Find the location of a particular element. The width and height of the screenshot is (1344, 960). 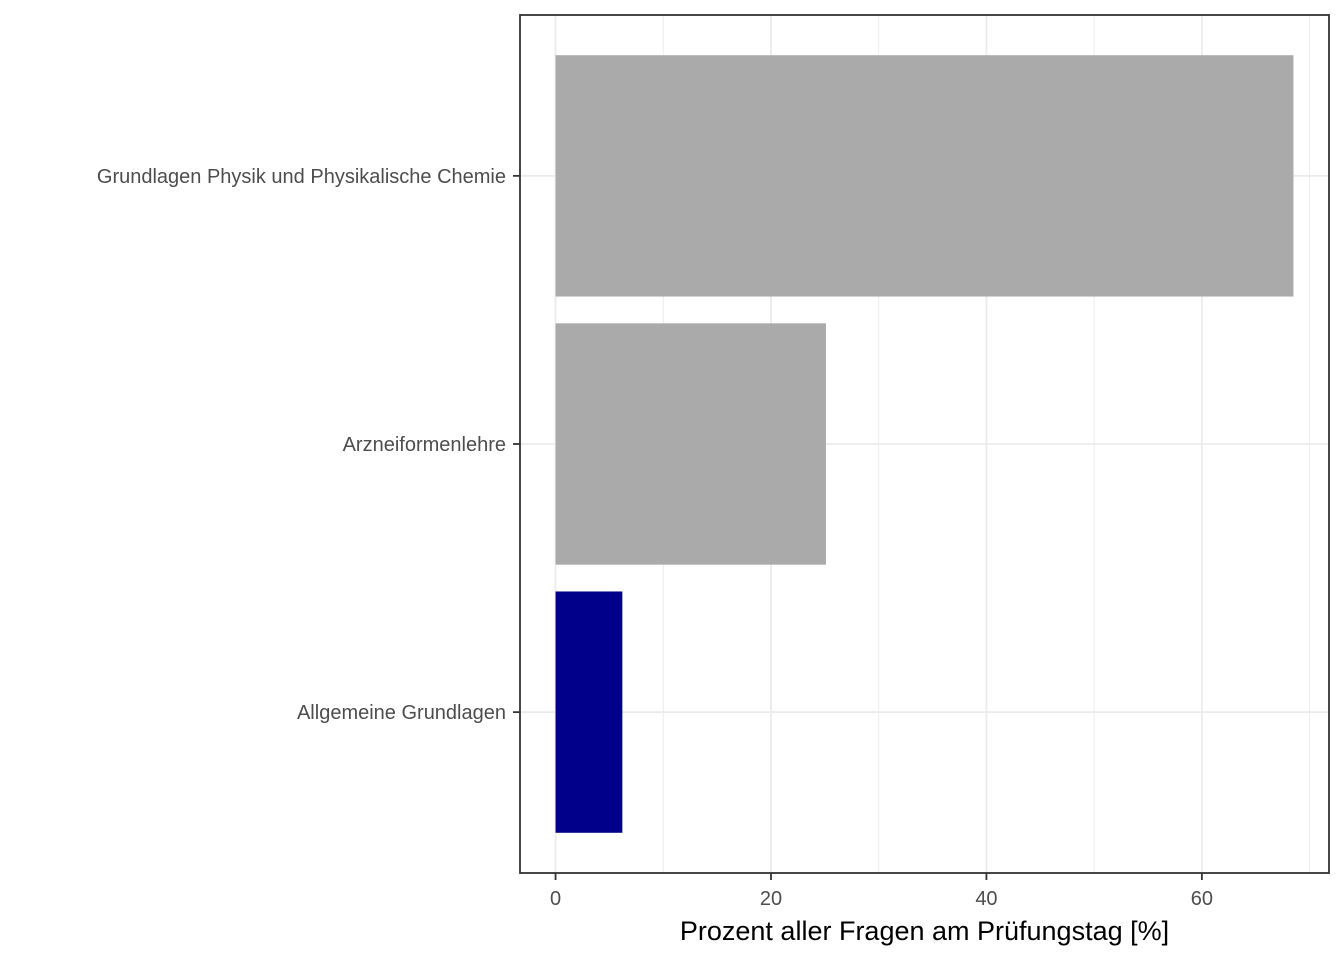

y-tick-label: Allgemeine Grundlagen is located at coordinates (401, 713).